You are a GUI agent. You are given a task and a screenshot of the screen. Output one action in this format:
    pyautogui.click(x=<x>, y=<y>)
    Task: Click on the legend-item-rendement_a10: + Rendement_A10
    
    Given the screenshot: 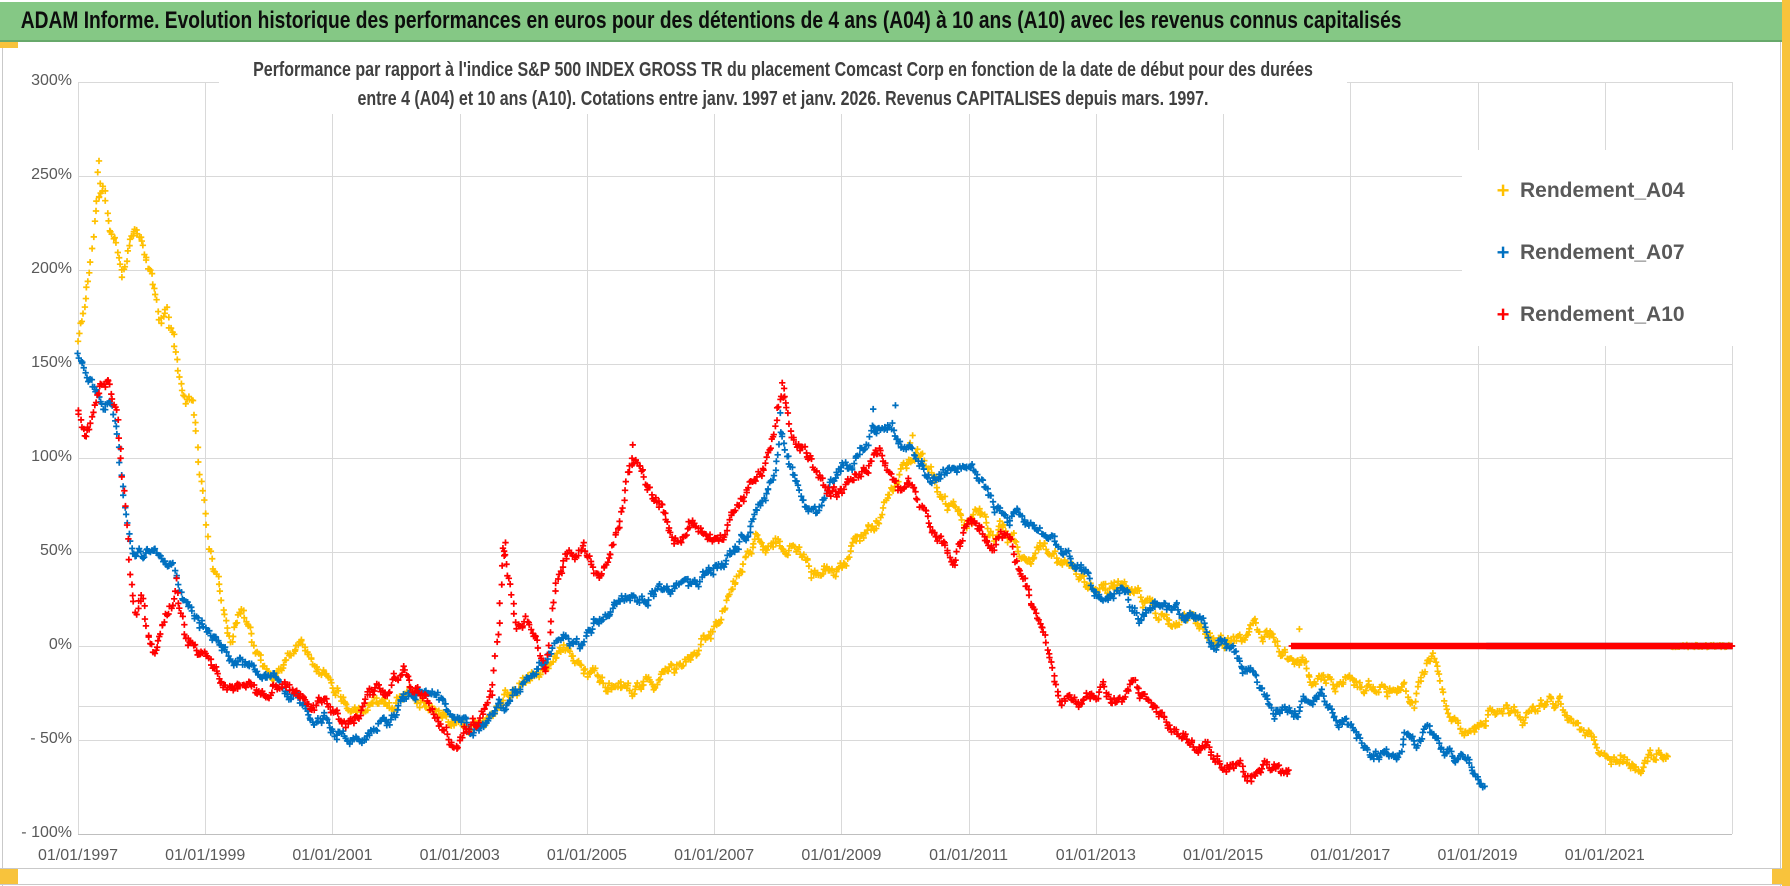 What is the action you would take?
    pyautogui.click(x=1588, y=315)
    